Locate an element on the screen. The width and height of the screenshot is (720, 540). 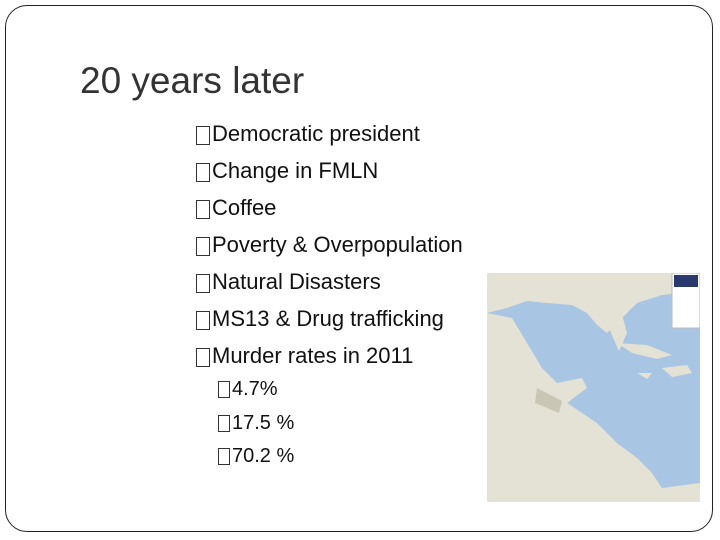
bullet-item: Democratic president is located at coordinates (308, 134).